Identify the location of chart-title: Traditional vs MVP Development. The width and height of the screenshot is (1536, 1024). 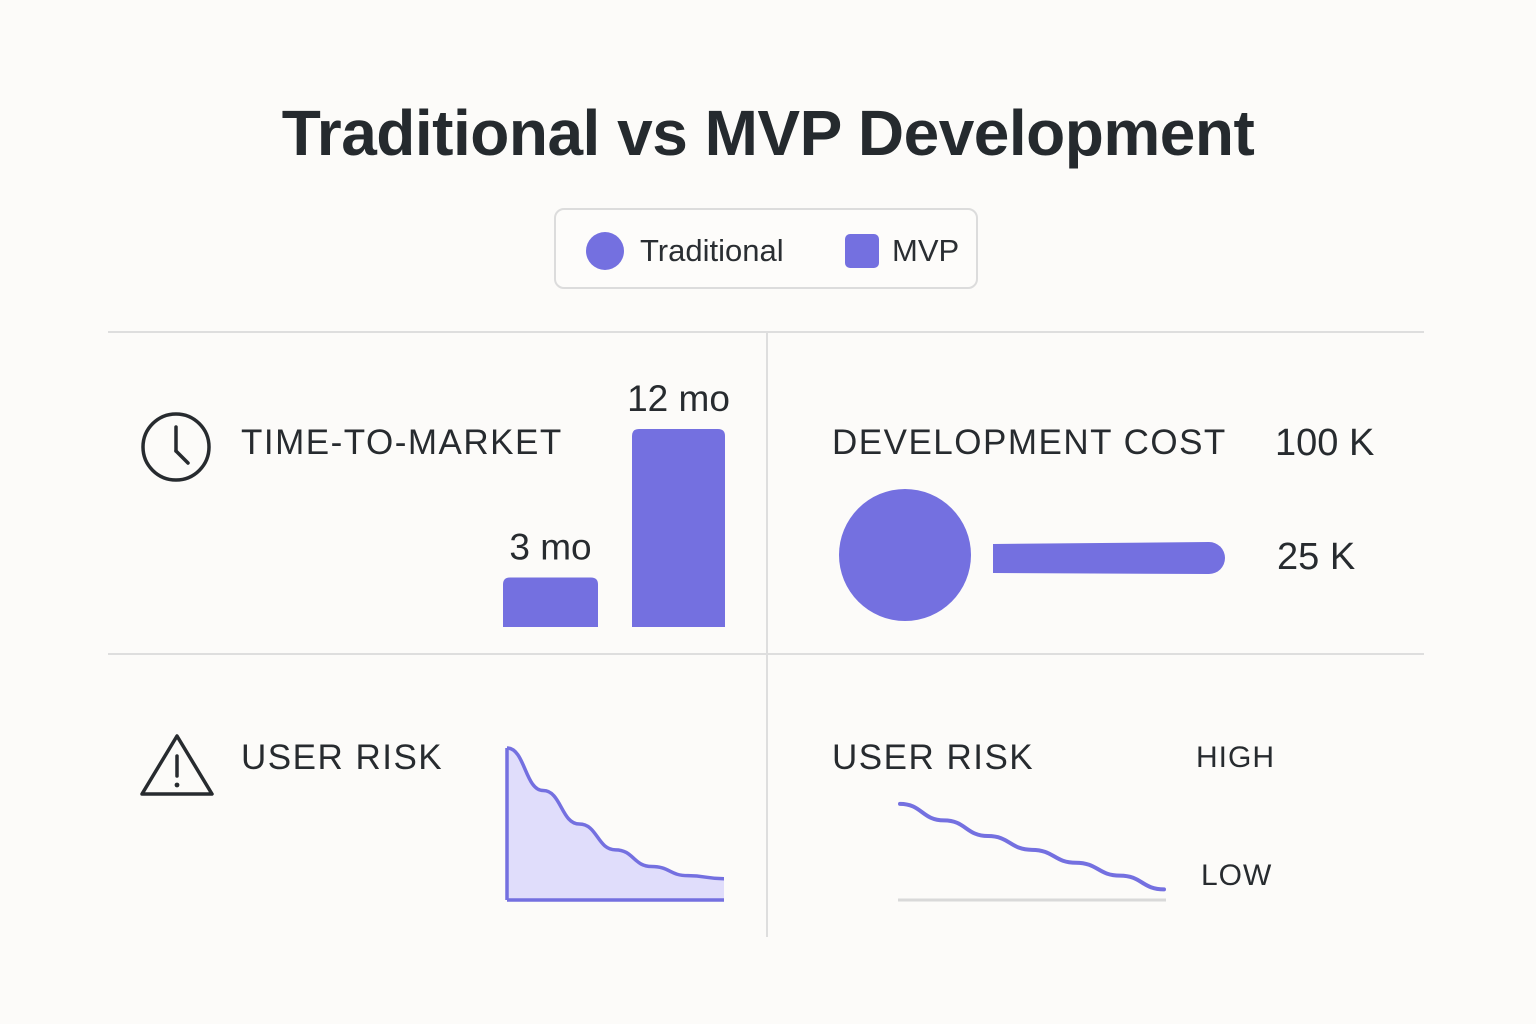
(768, 133).